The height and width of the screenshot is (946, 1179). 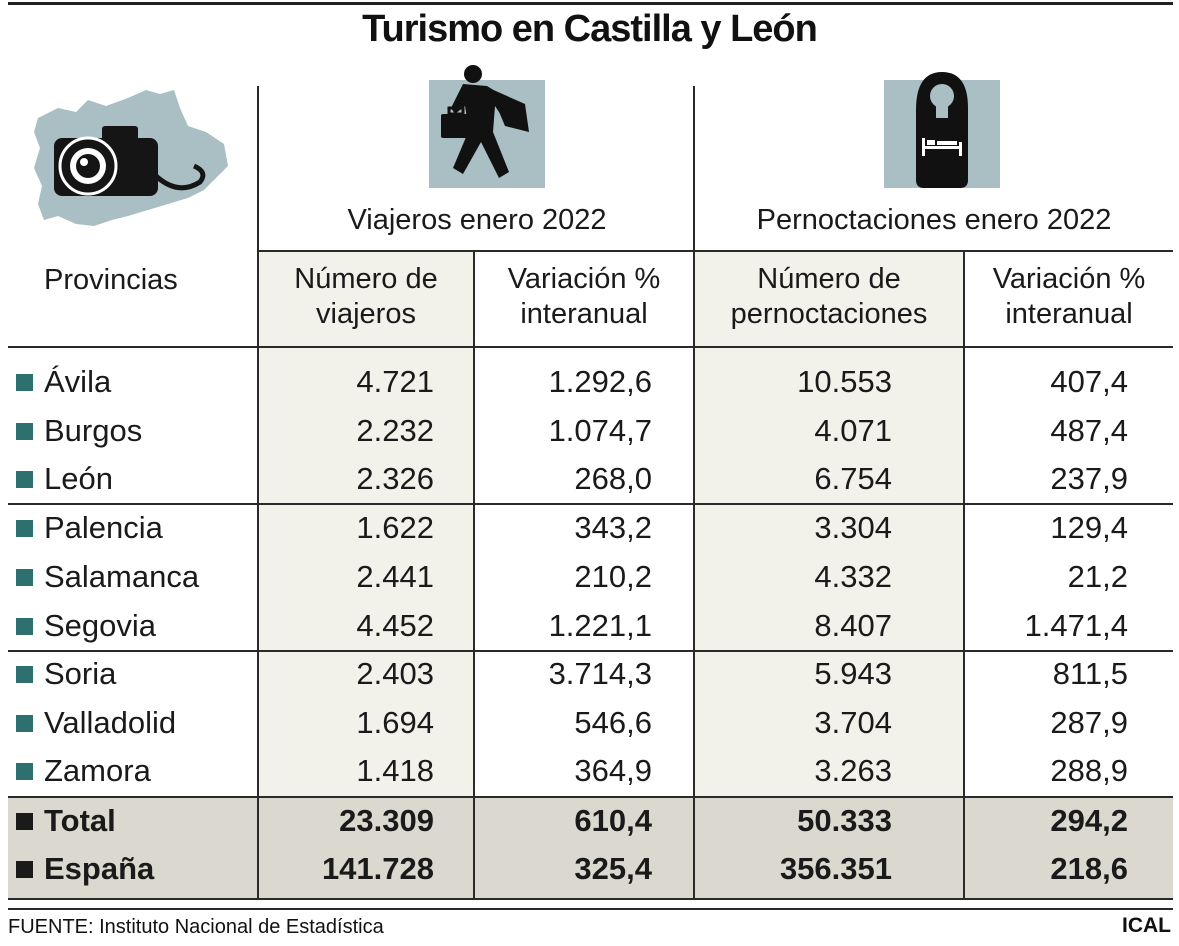 What do you see at coordinates (395, 770) in the screenshot?
I see `cell-viajeros: 1.418` at bounding box center [395, 770].